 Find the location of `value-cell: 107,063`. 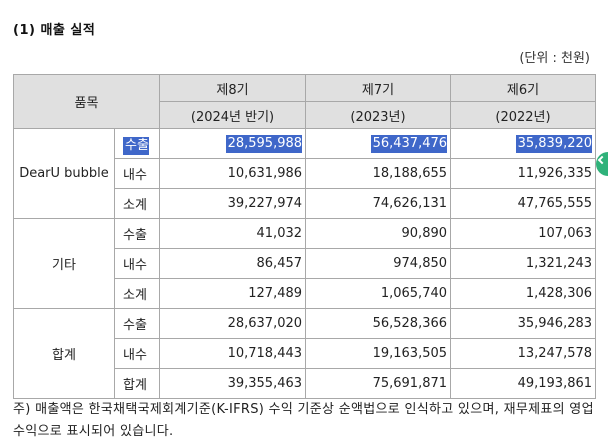

value-cell: 107,063 is located at coordinates (523, 233).